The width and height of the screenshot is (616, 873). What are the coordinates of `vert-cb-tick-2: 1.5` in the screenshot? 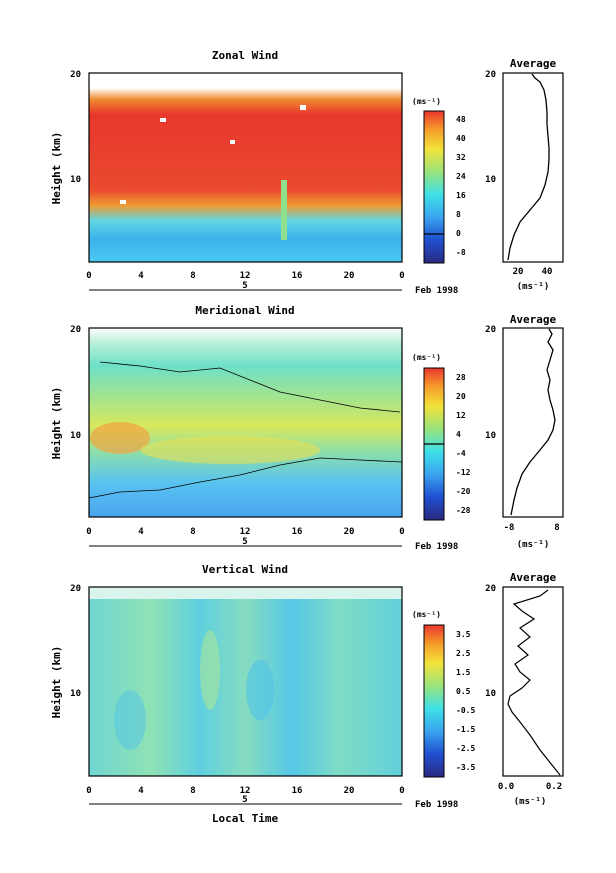 It's located at (463, 672).